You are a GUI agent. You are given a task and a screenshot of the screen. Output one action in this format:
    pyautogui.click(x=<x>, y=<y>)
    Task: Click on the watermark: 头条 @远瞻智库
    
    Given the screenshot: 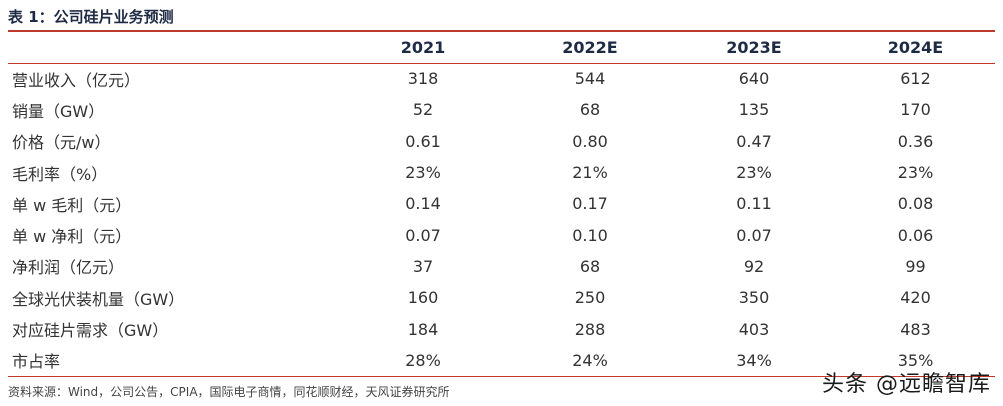 What is the action you would take?
    pyautogui.click(x=906, y=384)
    